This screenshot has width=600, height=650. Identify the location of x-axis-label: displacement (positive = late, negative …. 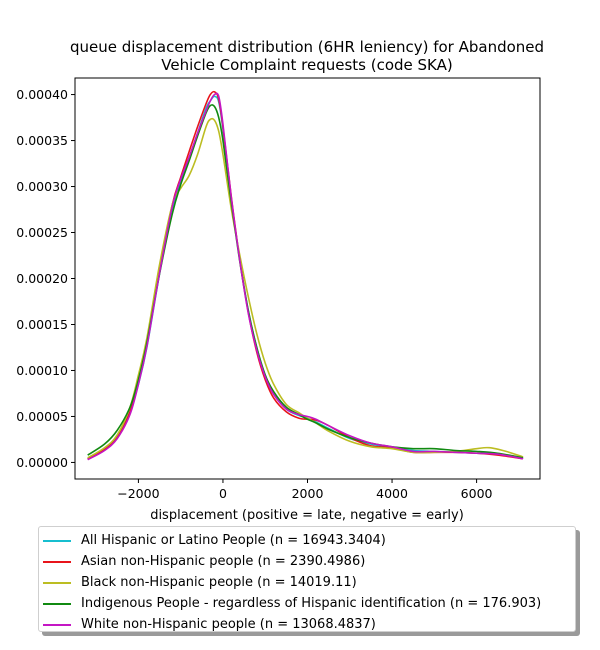
(307, 515).